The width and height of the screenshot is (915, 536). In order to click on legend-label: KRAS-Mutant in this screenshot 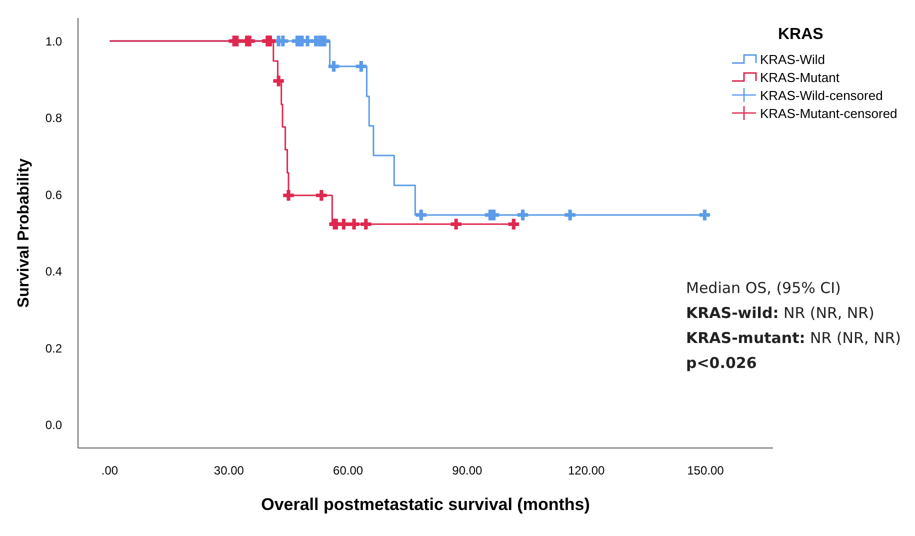, I will do `click(800, 77)`.